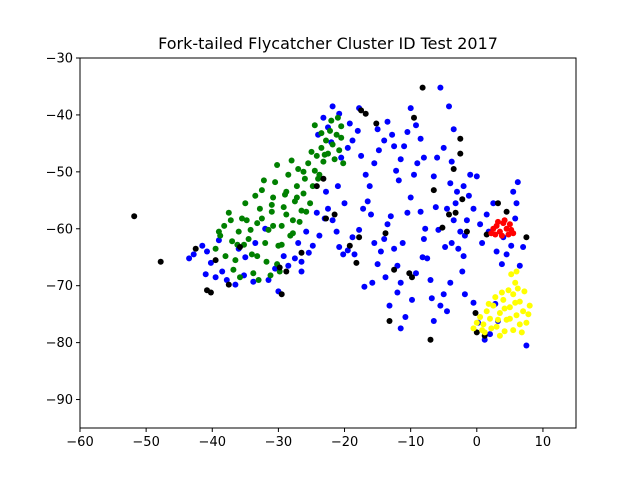 The width and height of the screenshot is (640, 480). I want to click on x-tick-label: 10, so click(543, 442).